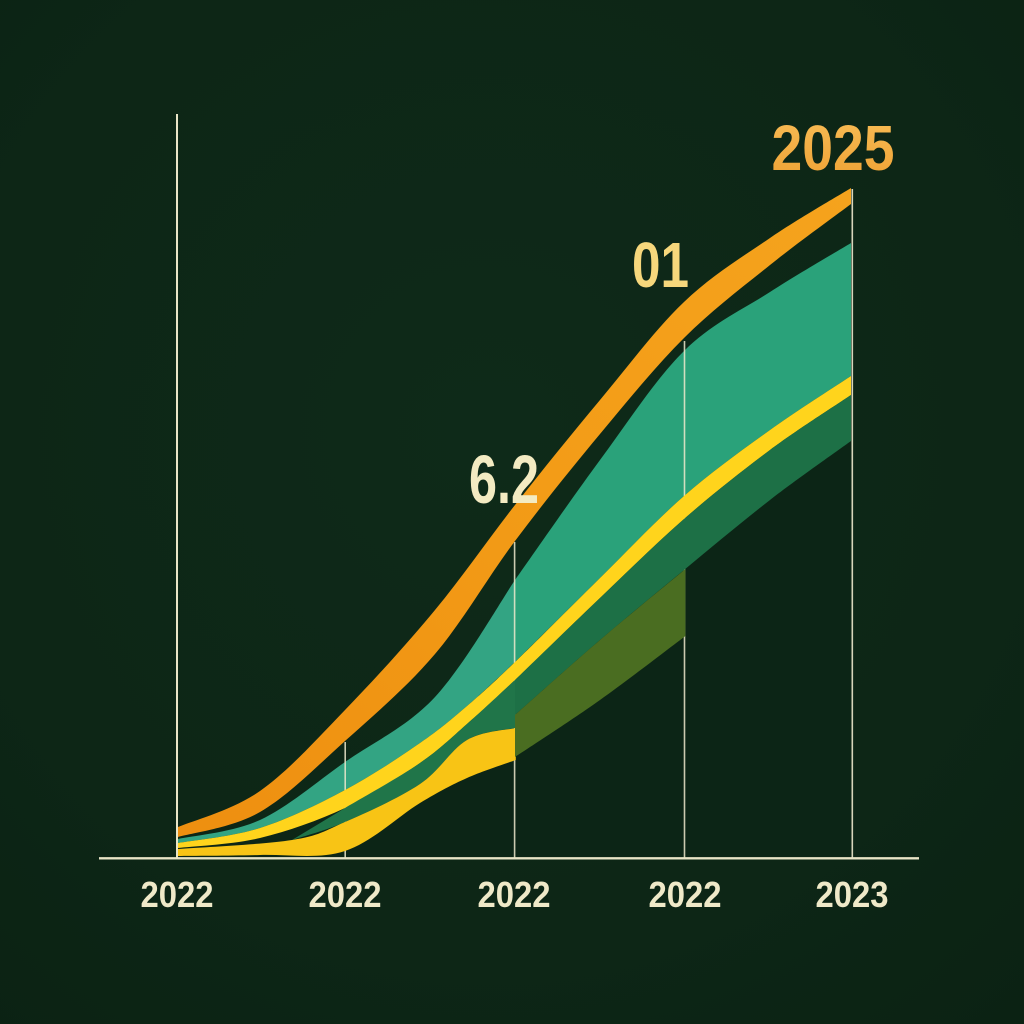  Describe the element at coordinates (833, 148) in the screenshot. I see `svg-text: 2025` at that location.